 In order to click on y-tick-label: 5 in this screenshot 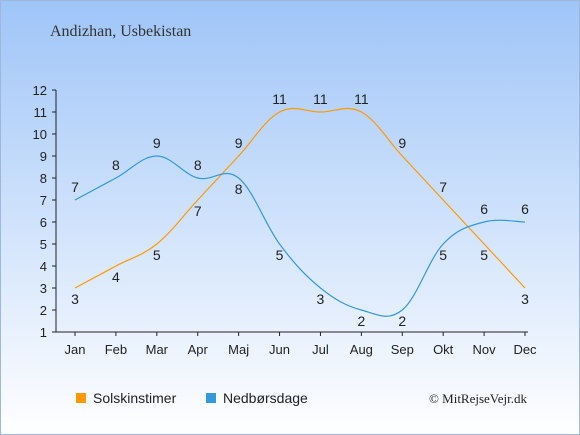, I will do `click(43, 244)`.